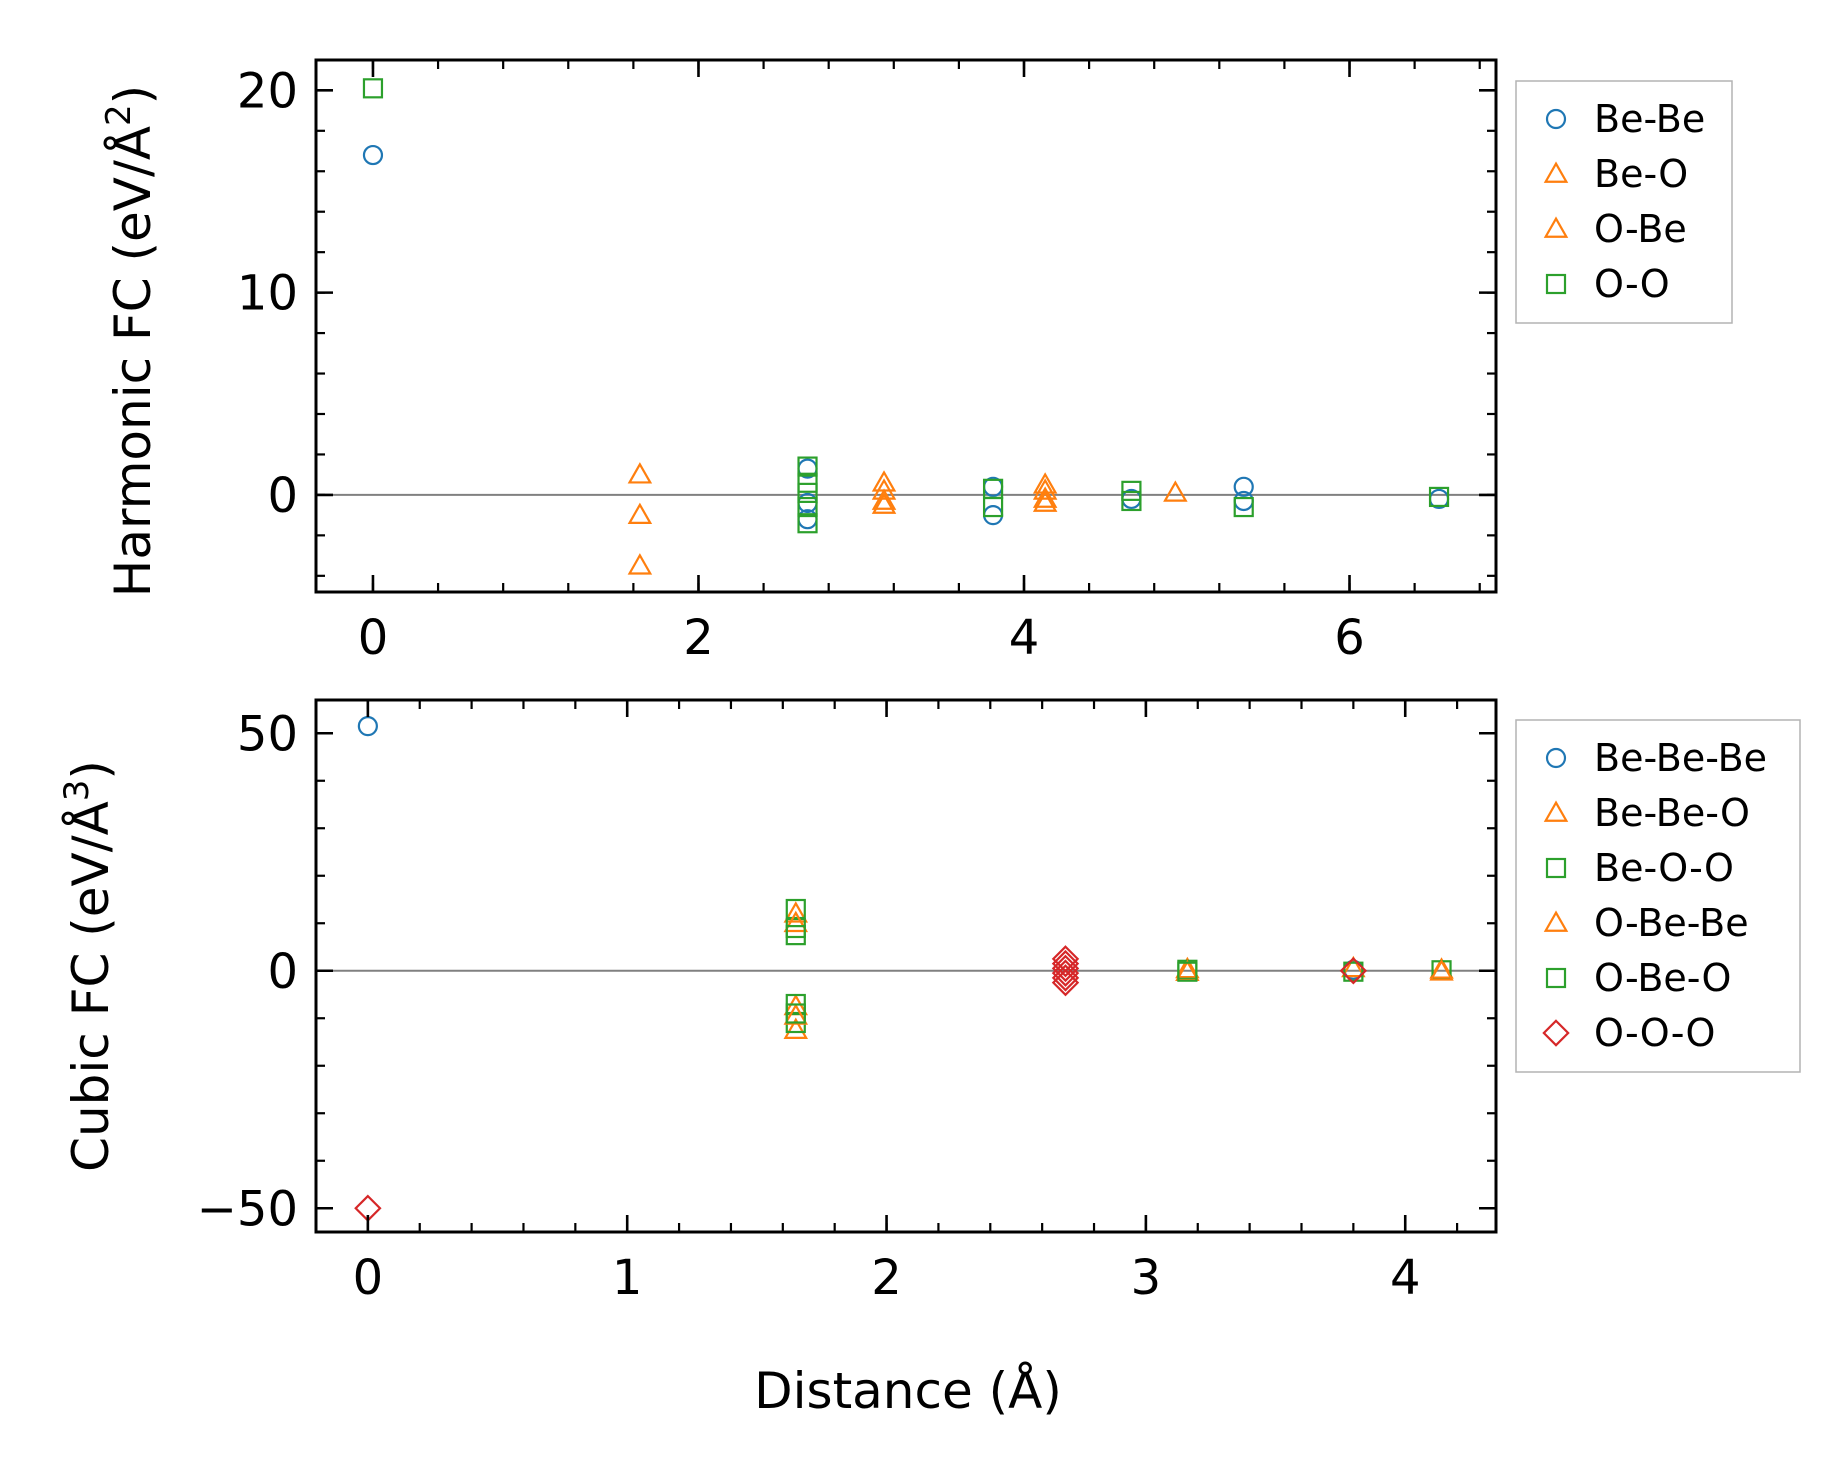  I want to click on legend-label-o-be-o: O-Be-O, so click(1662, 978).